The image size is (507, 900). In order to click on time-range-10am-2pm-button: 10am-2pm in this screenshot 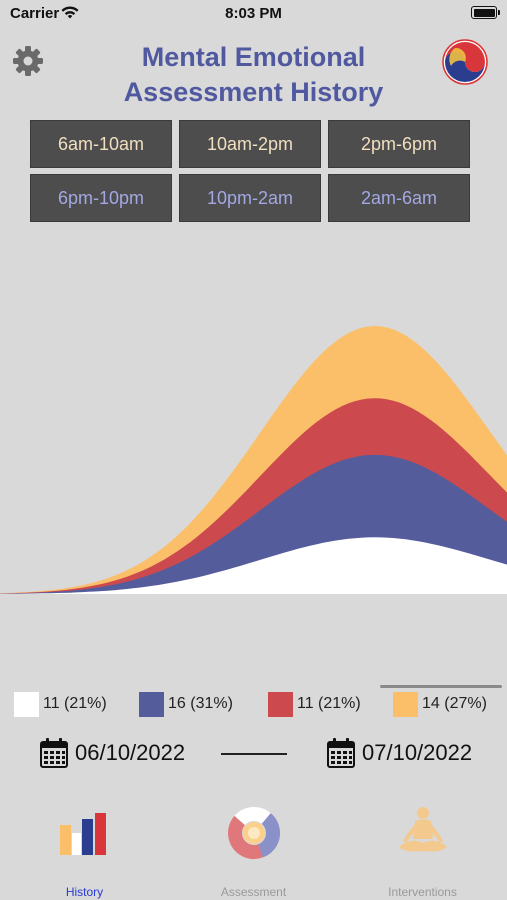, I will do `click(250, 144)`.